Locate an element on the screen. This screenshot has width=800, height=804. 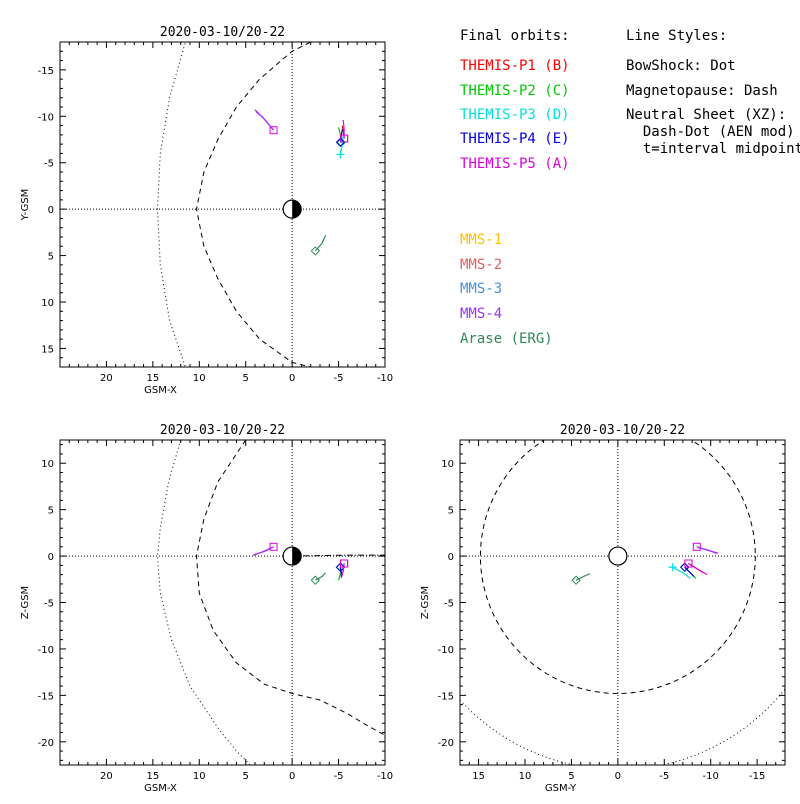
style-magnetopause: Magnetopause: Dash is located at coordinates (702, 91).